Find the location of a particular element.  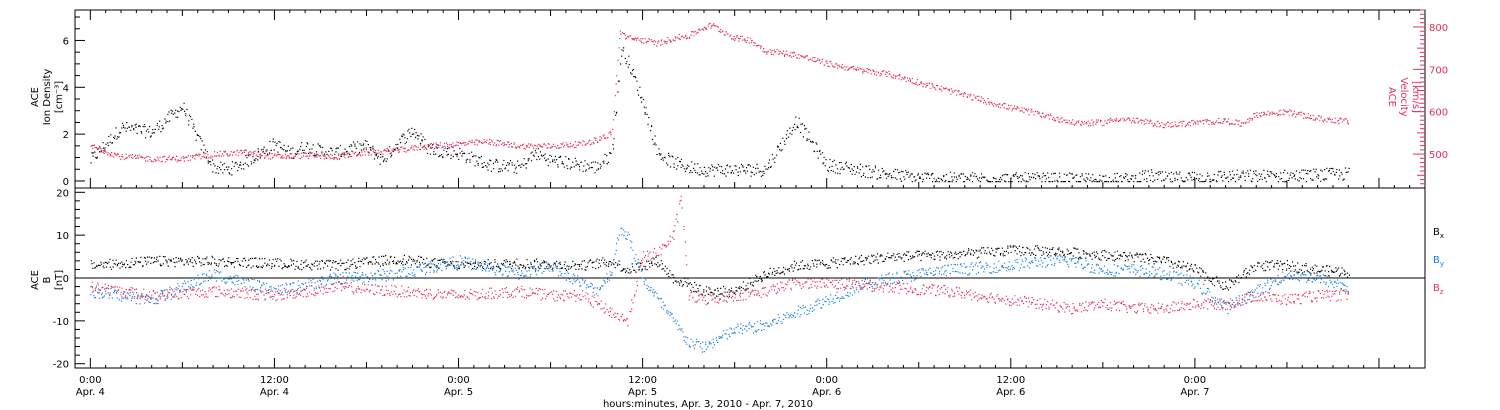

density-axis-label-line3: [cm⁻³] is located at coordinates (59, 97).